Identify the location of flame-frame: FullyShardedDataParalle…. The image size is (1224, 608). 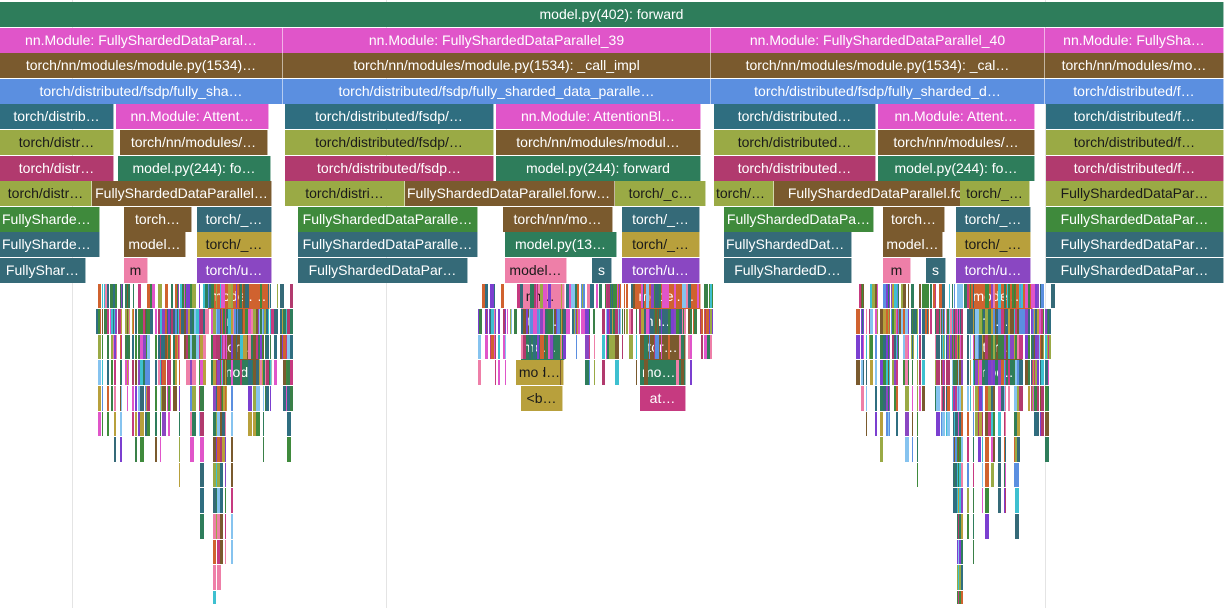
(388, 219).